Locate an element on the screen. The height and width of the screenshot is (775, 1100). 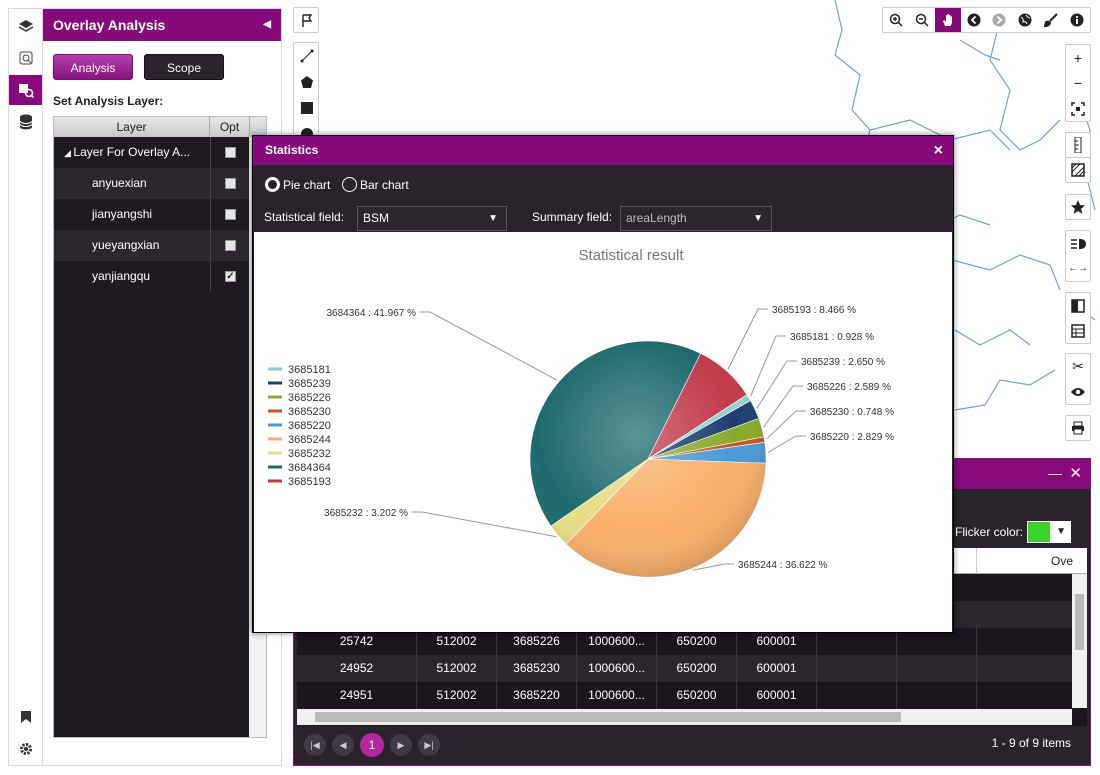
layer-row: jianyangshi is located at coordinates (160, 214).